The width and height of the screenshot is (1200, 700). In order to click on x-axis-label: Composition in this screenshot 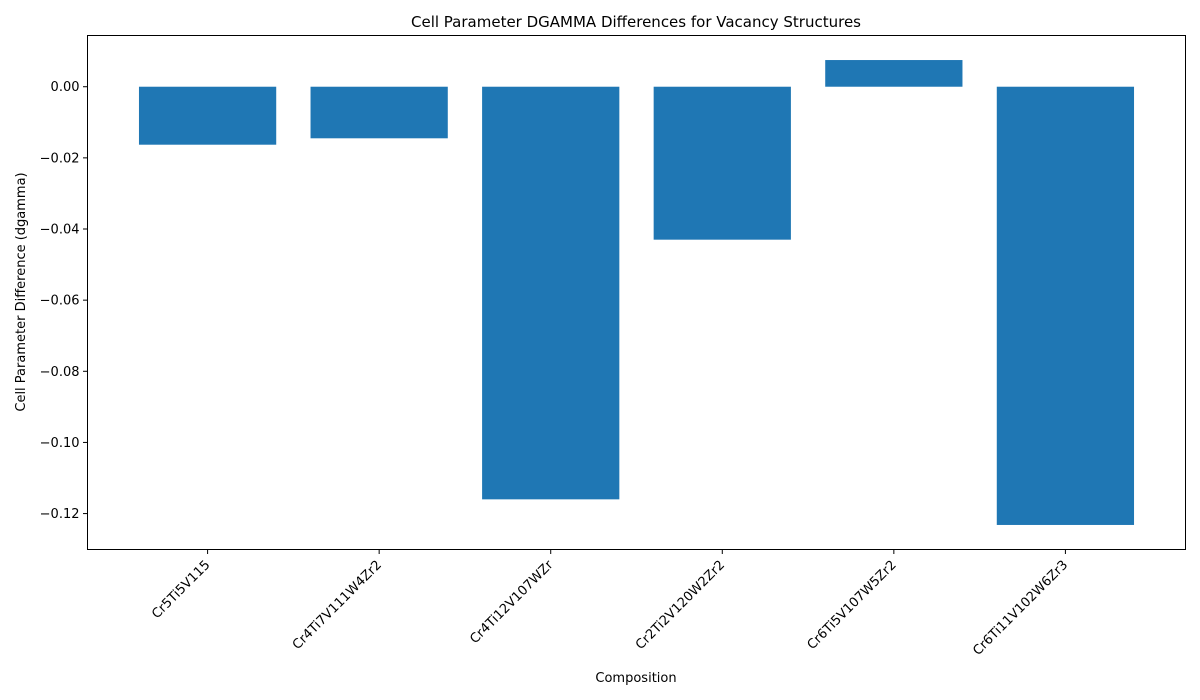, I will do `click(635, 678)`.